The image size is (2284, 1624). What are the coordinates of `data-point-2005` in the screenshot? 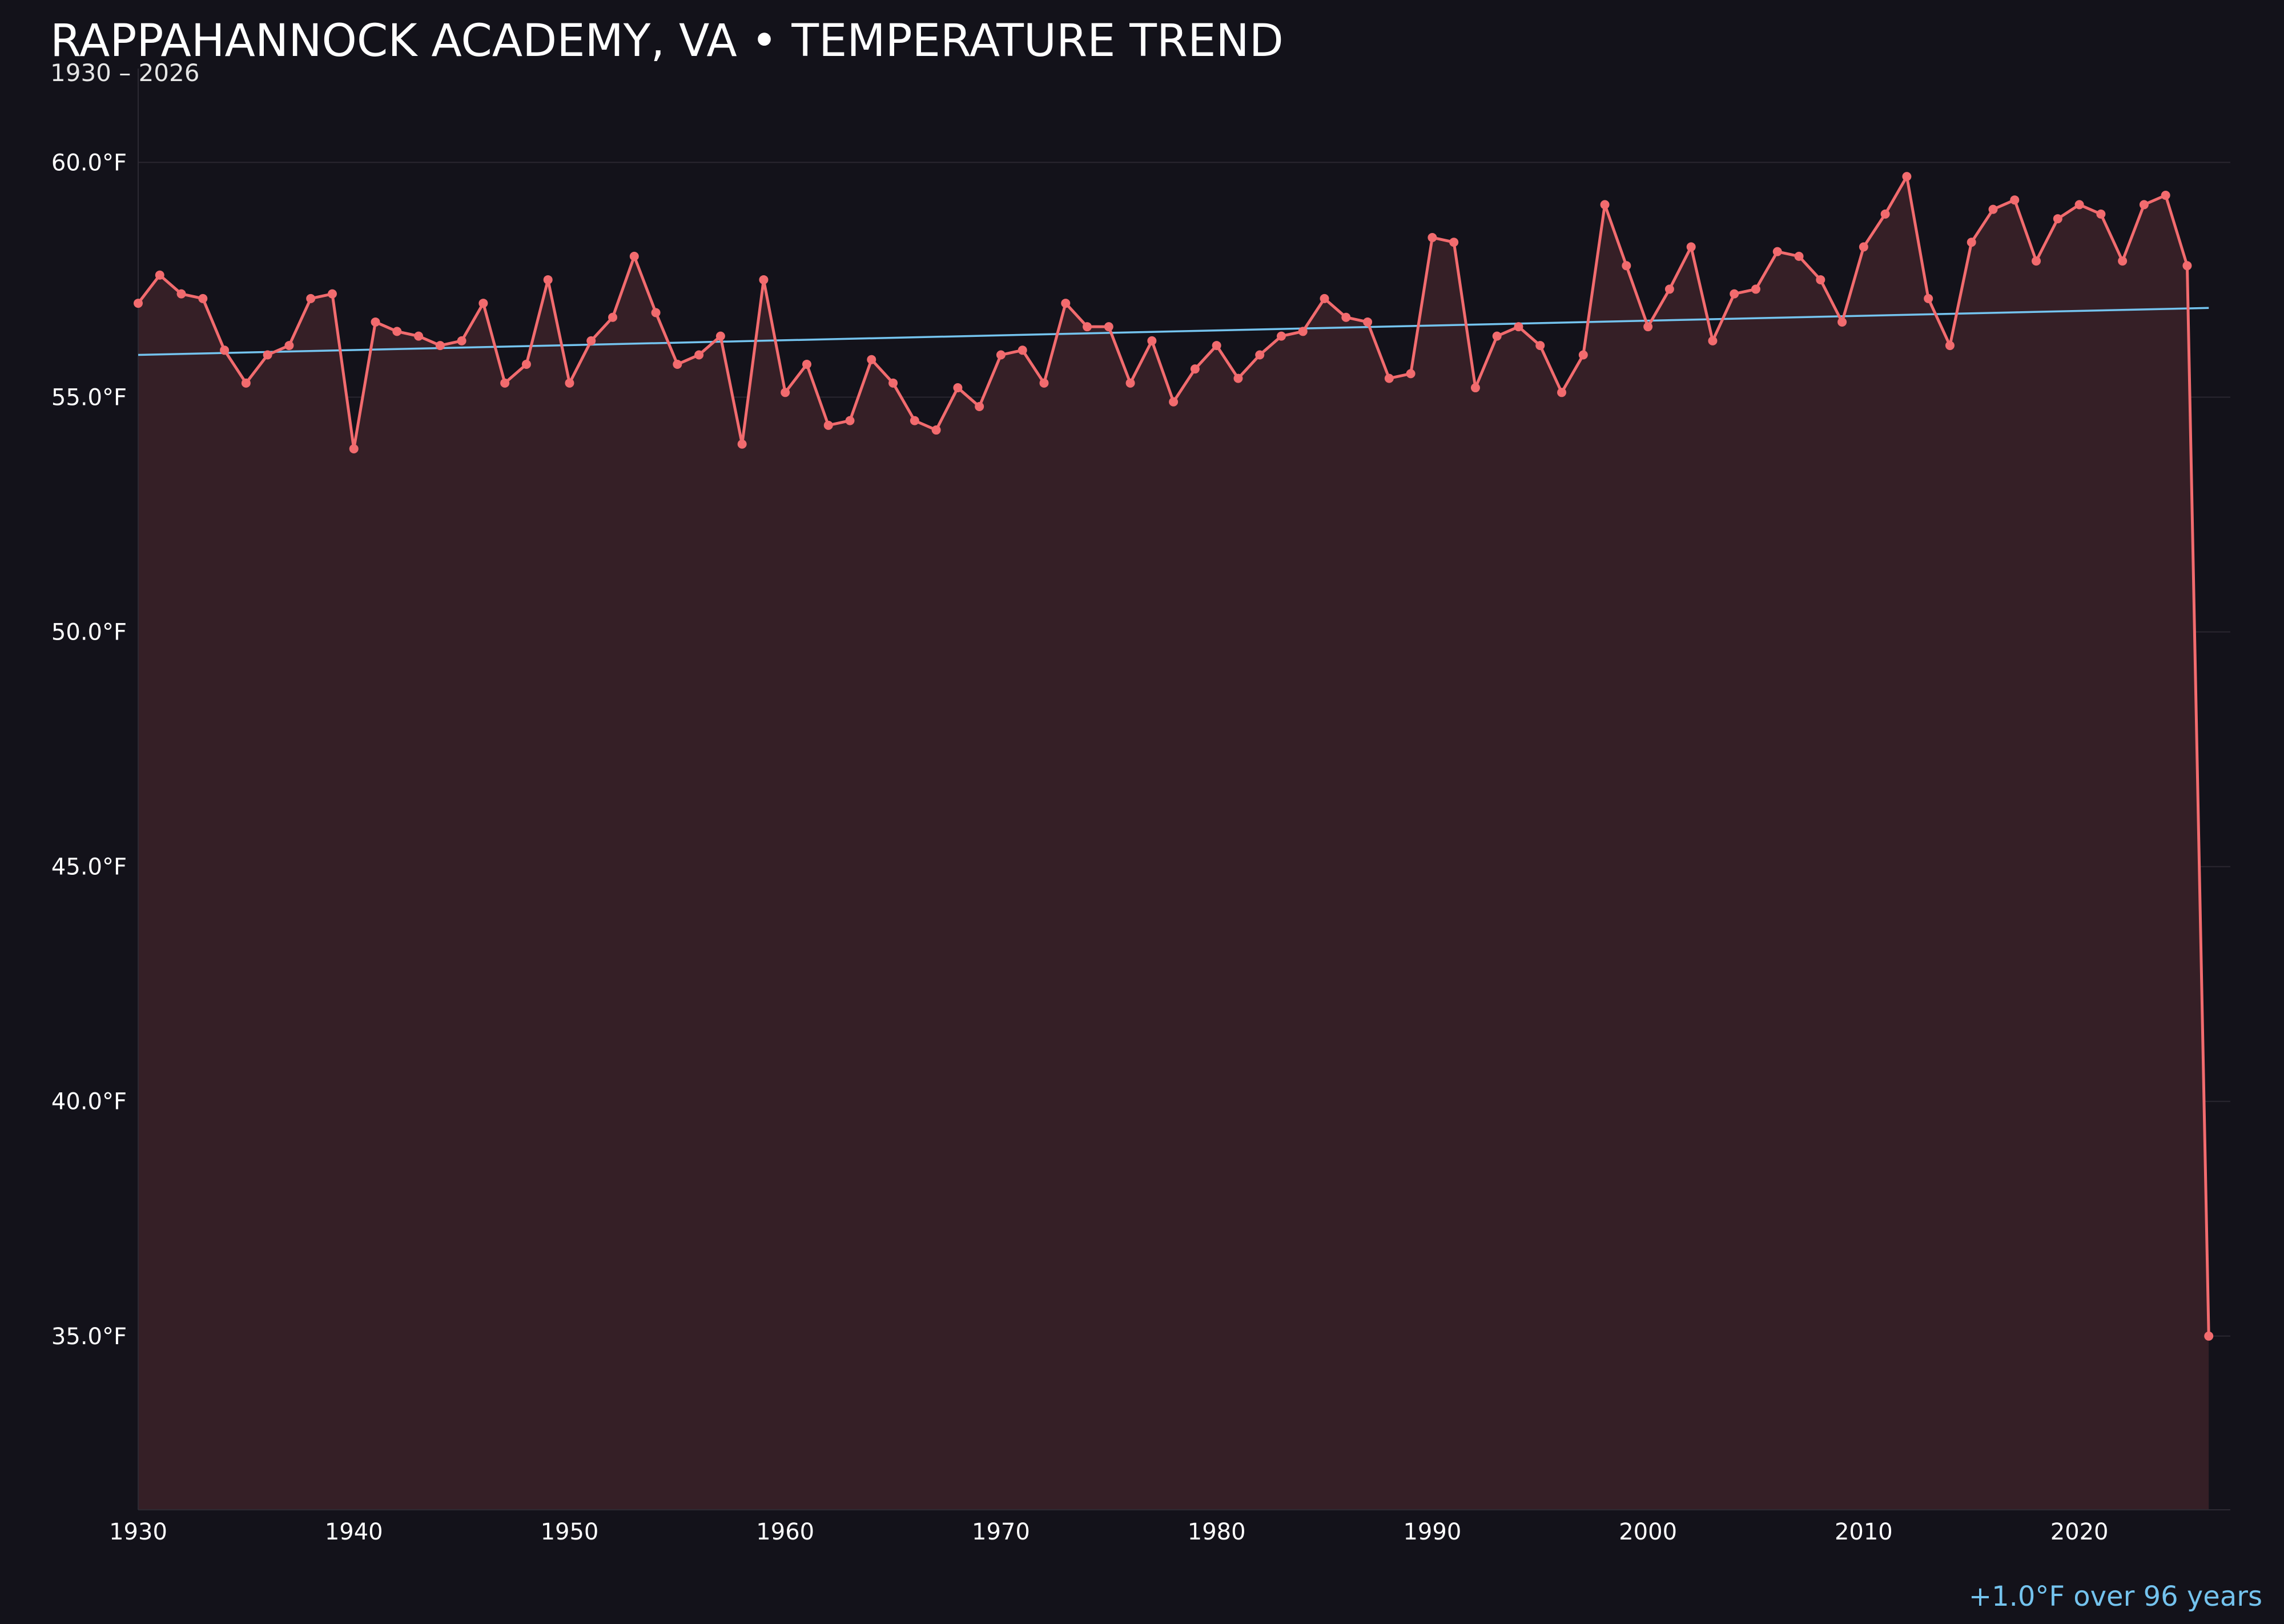 It's located at (1755, 289).